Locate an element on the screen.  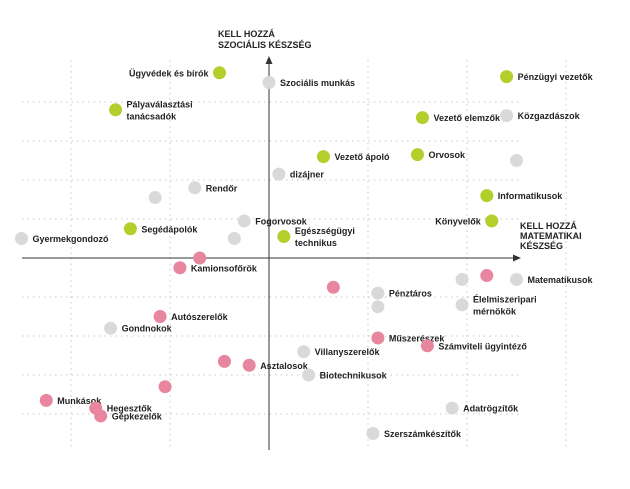
data-point-label: Egészségügyi technikus is located at coordinates (325, 237).